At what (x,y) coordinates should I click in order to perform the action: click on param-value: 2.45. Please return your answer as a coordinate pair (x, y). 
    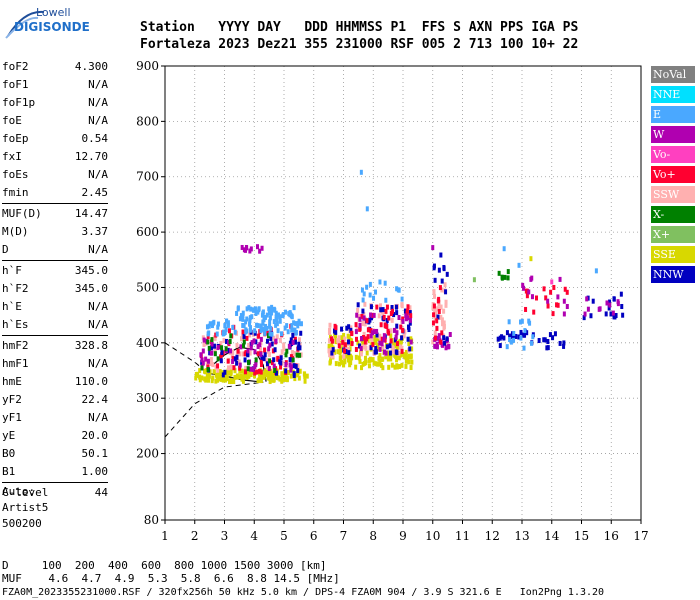
    Looking at the image, I should click on (95, 192).